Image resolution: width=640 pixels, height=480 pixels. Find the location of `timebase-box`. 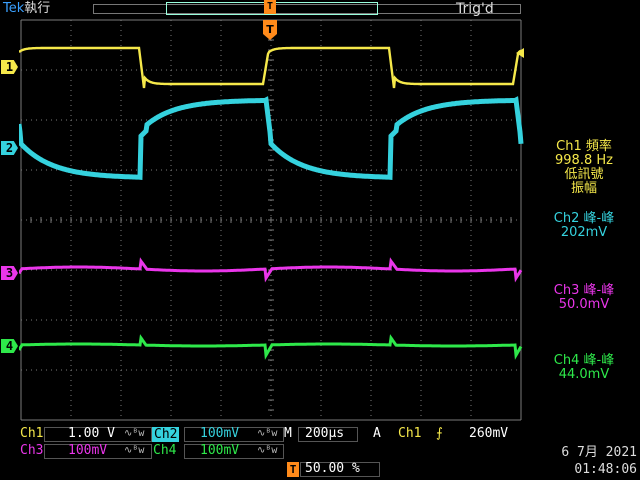

timebase-box is located at coordinates (328, 434).